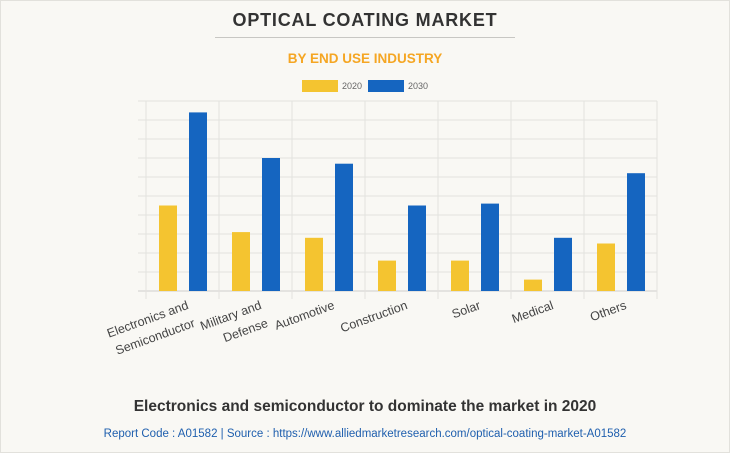 Image resolution: width=730 pixels, height=453 pixels. Describe the element at coordinates (365, 58) in the screenshot. I see `chart-subtitle: BY END USE INDUSTRY` at that location.